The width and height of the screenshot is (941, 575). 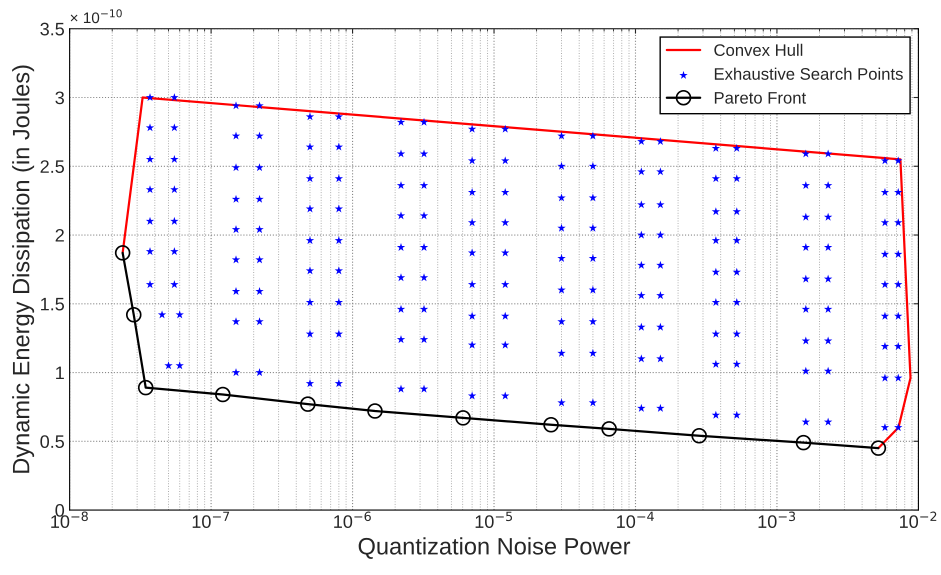 What do you see at coordinates (96, 16) in the screenshot?
I see `text: × 10$^{−10}$` at bounding box center [96, 16].